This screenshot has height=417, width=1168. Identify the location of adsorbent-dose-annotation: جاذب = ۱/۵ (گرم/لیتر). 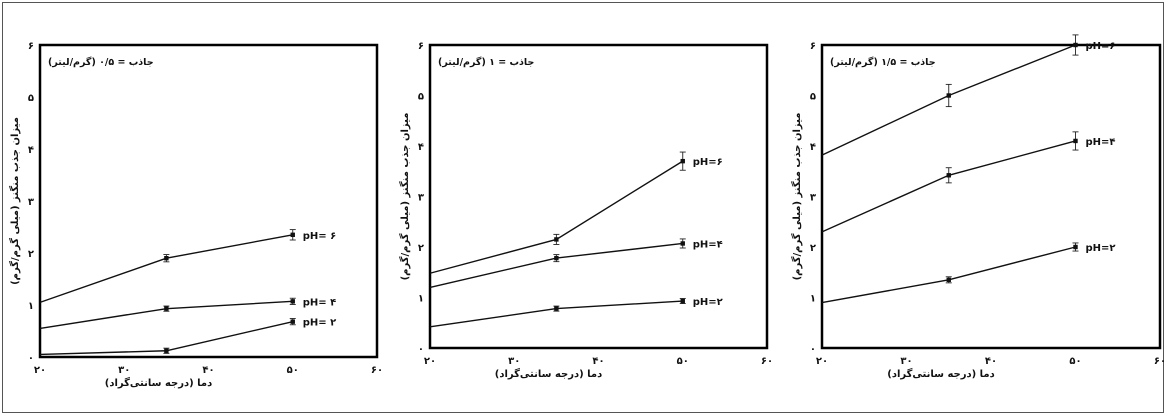
(883, 62).